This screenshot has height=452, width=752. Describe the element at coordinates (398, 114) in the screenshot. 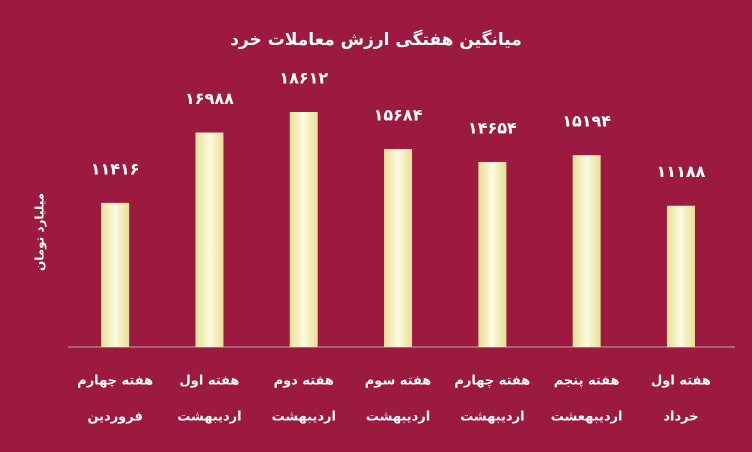

I see `value-label: ۱۵۶۸۴` at that location.